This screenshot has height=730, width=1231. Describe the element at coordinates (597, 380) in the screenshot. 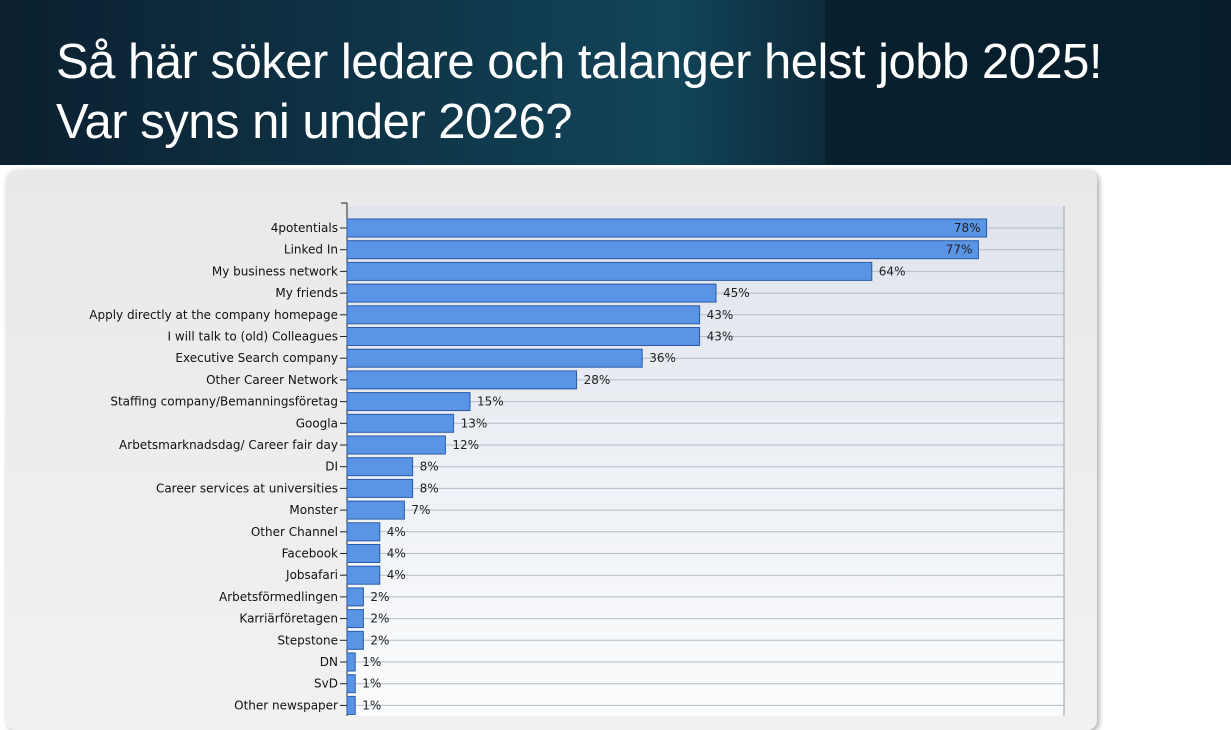

I see `value-label: 28%` at that location.